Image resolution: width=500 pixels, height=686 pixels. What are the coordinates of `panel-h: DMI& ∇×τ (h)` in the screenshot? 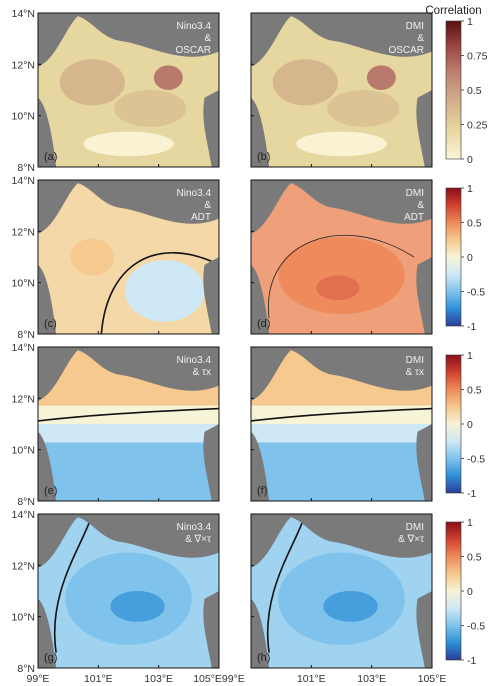 It's located at (341, 591).